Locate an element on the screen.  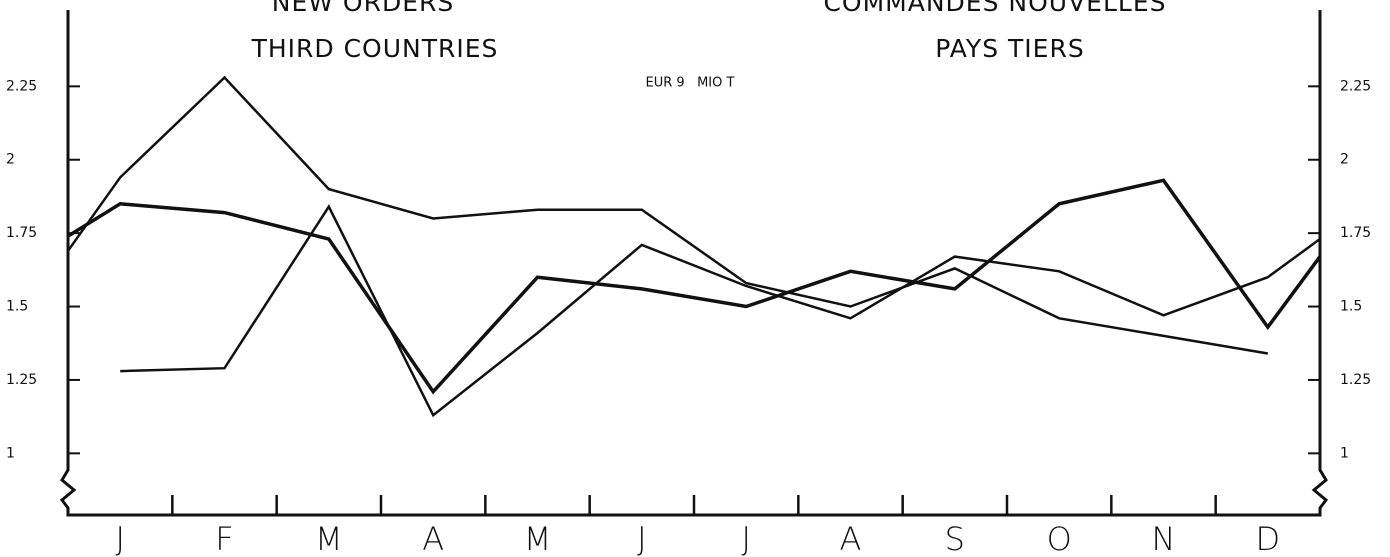
x-tick-label: O is located at coordinates (1059, 538).